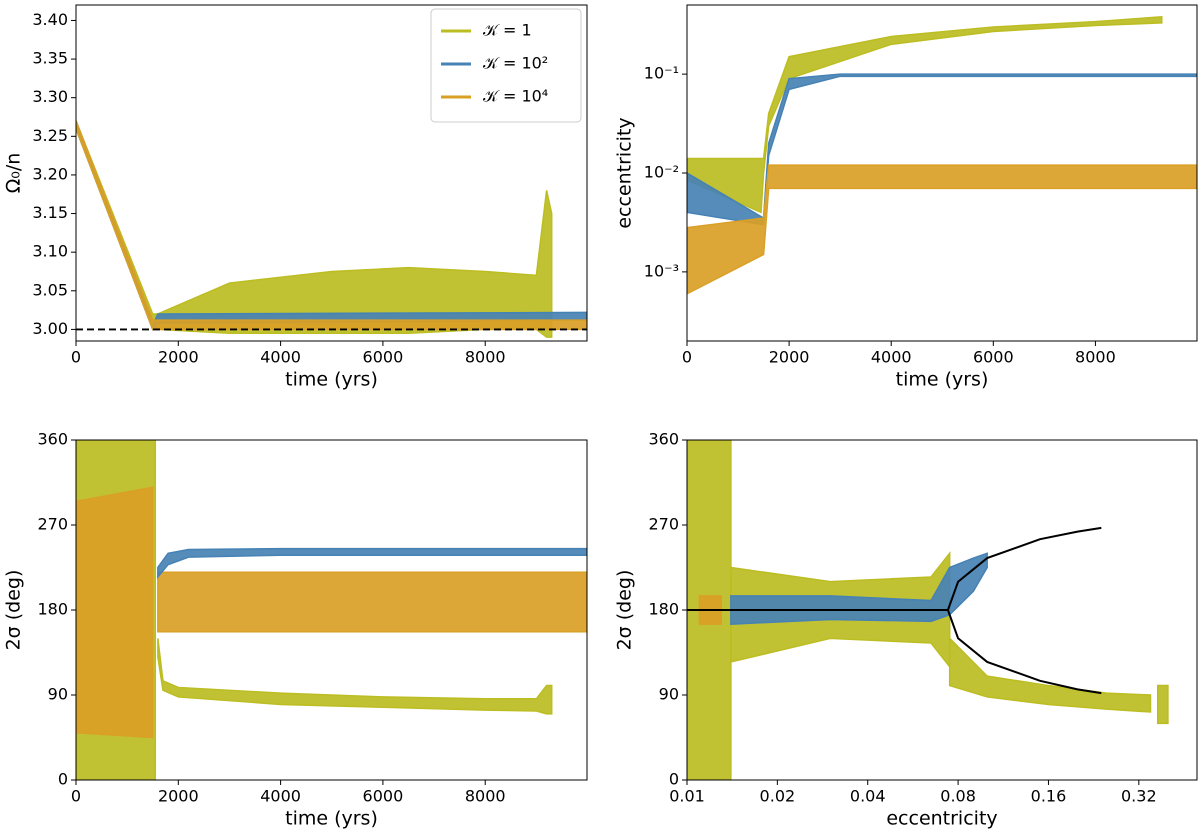 Image resolution: width=1200 pixels, height=831 pixels. Describe the element at coordinates (50, 19) in the screenshot. I see `y-tick-label: 3.40` at that location.